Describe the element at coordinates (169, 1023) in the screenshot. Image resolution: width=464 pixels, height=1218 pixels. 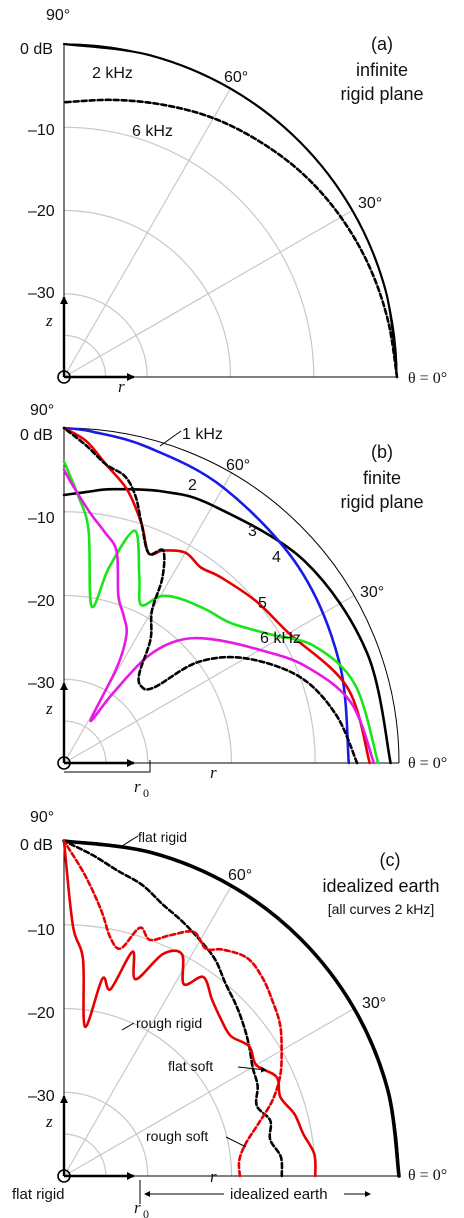
I see `panel-c-annotation-rough-rigid: rough rigid` at that location.